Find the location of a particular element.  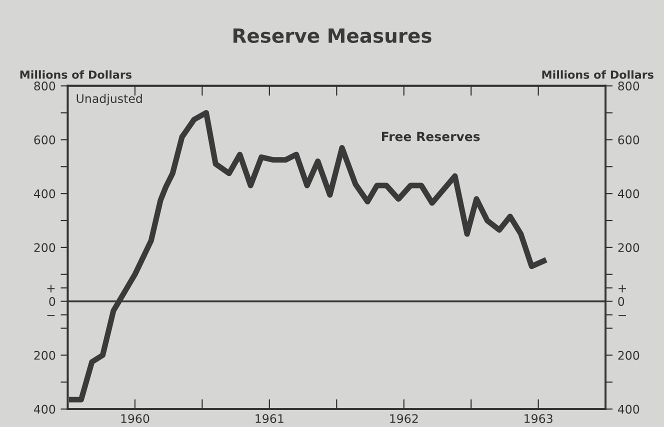

text: Free Reserves is located at coordinates (431, 137).